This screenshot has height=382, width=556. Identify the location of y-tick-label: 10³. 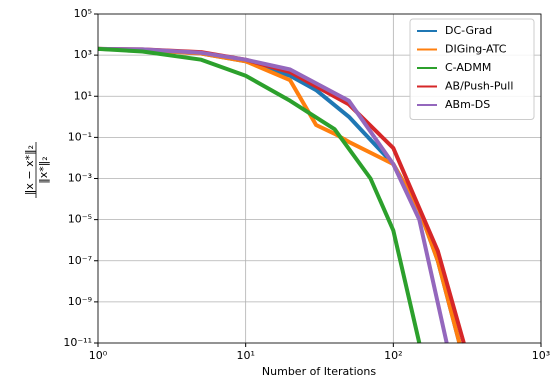
(83, 54).